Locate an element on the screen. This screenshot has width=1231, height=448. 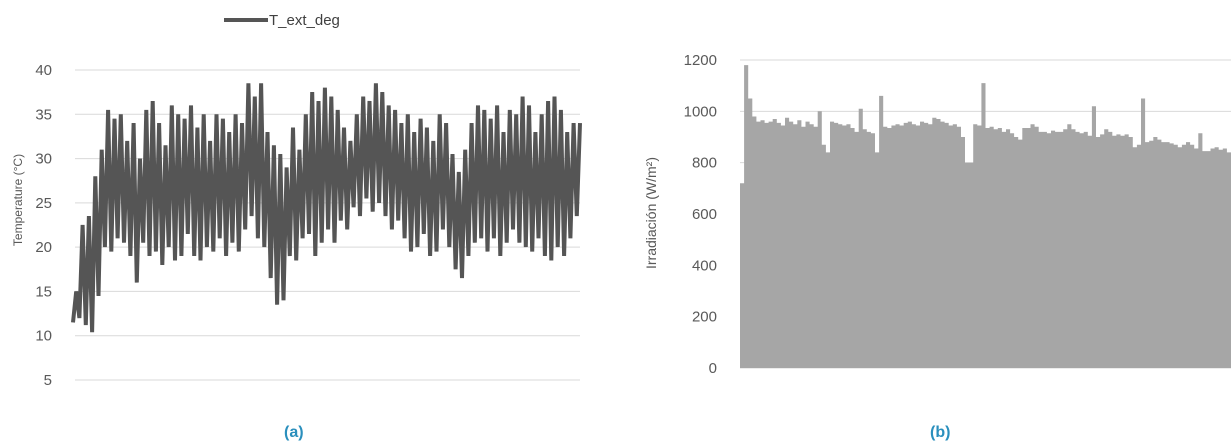
y-tick-label: 1000 is located at coordinates (700, 111).